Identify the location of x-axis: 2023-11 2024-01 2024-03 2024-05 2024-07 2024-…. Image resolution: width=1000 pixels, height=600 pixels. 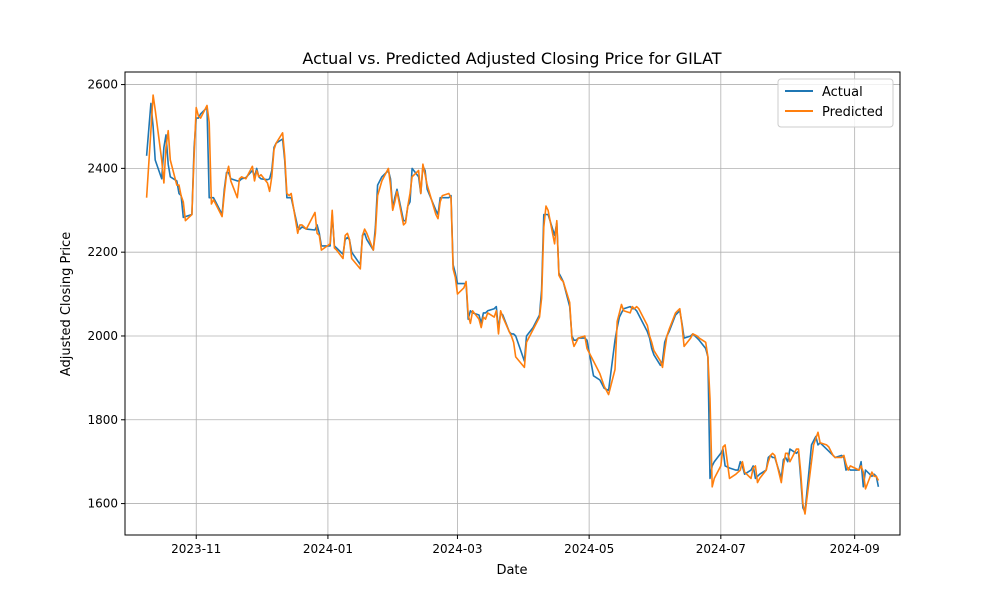
(525, 545).